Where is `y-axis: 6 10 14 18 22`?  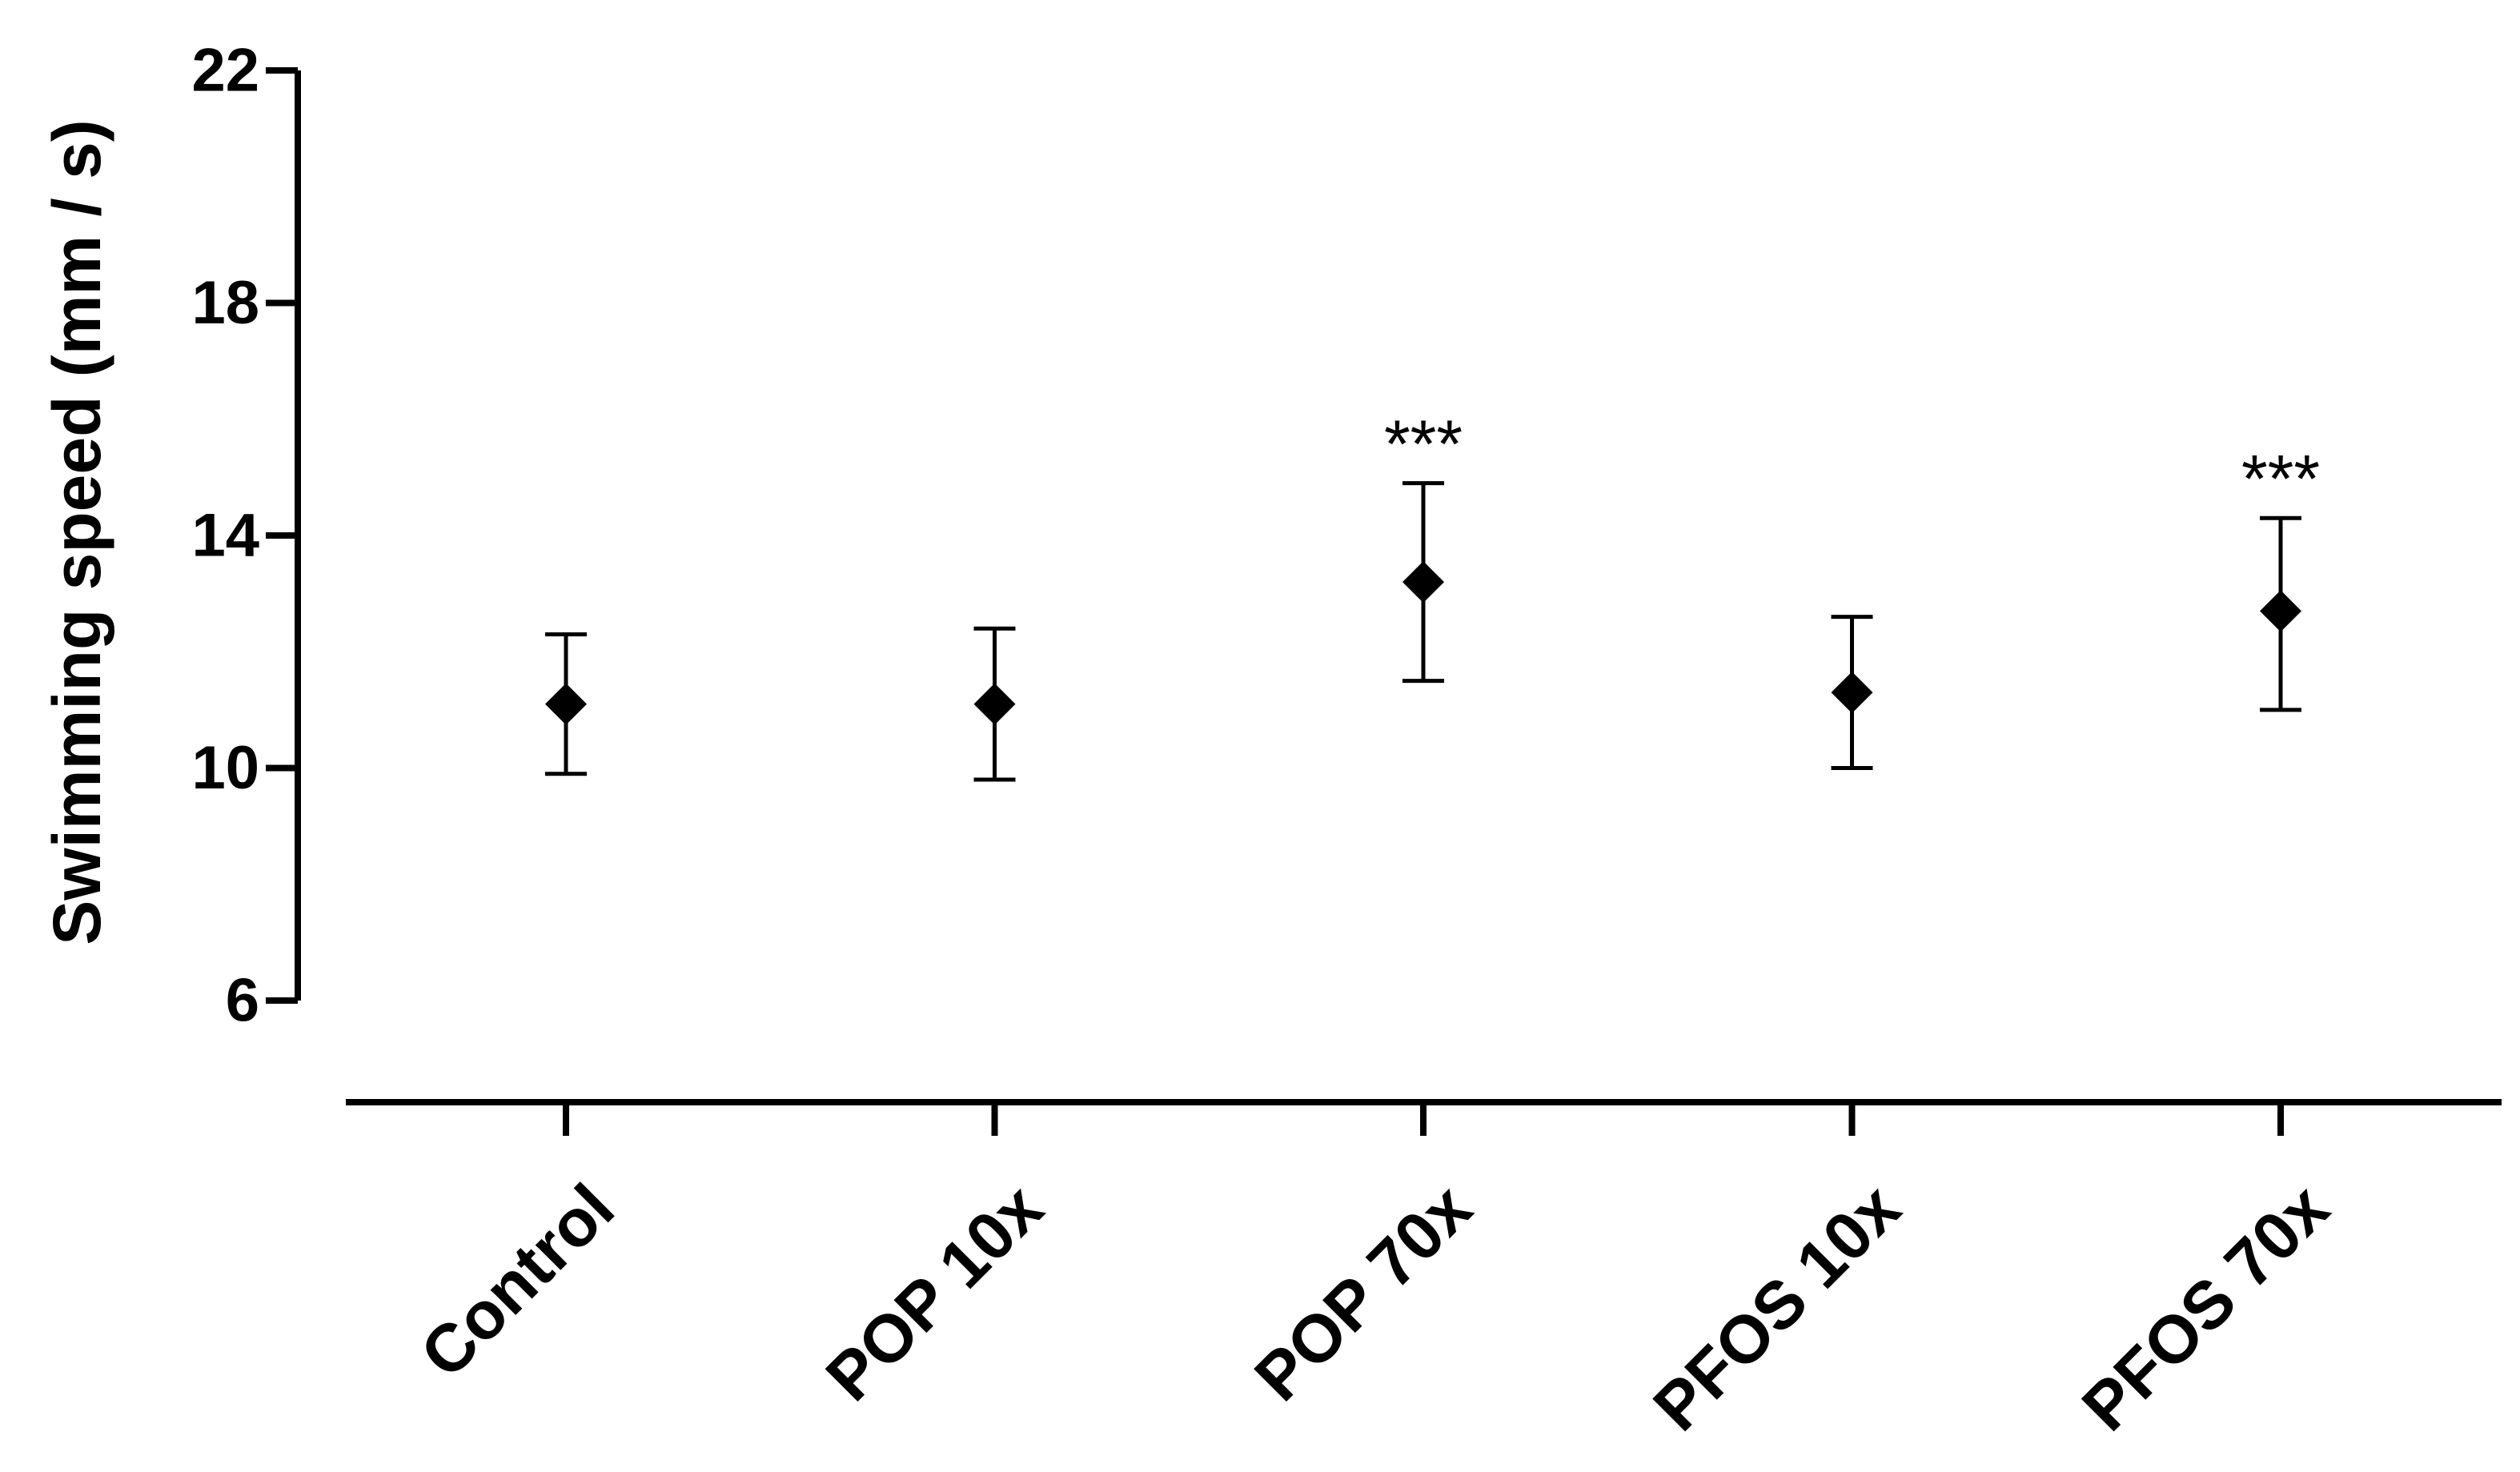 y-axis: 6 10 14 18 22 is located at coordinates (246, 536).